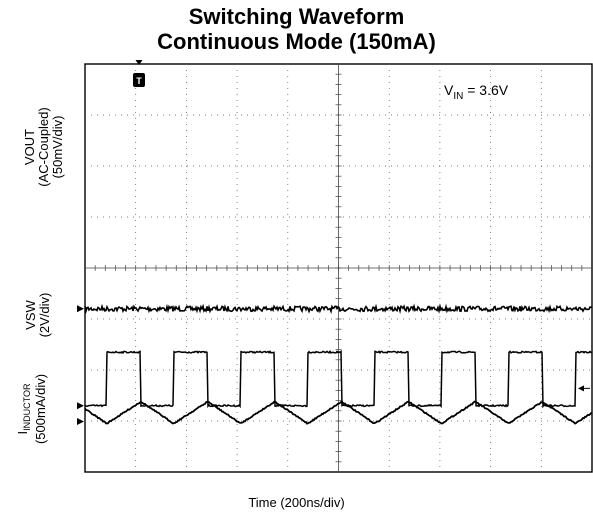 Image resolution: width=593 pixels, height=520 pixels. What do you see at coordinates (486, 90) in the screenshot?
I see `vin-value: = 3.6V` at bounding box center [486, 90].